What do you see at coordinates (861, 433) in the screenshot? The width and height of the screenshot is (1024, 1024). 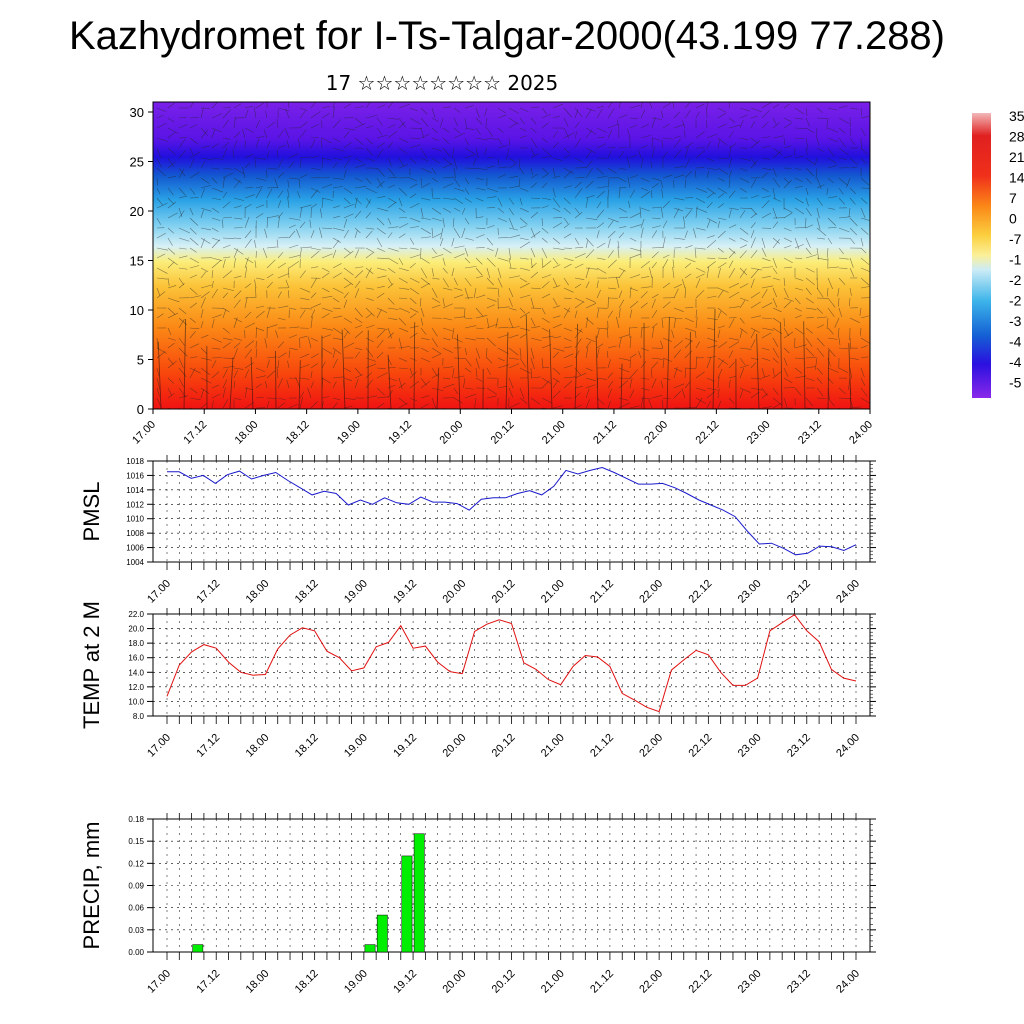 I see `x-tick-label: 24.00` at bounding box center [861, 433].